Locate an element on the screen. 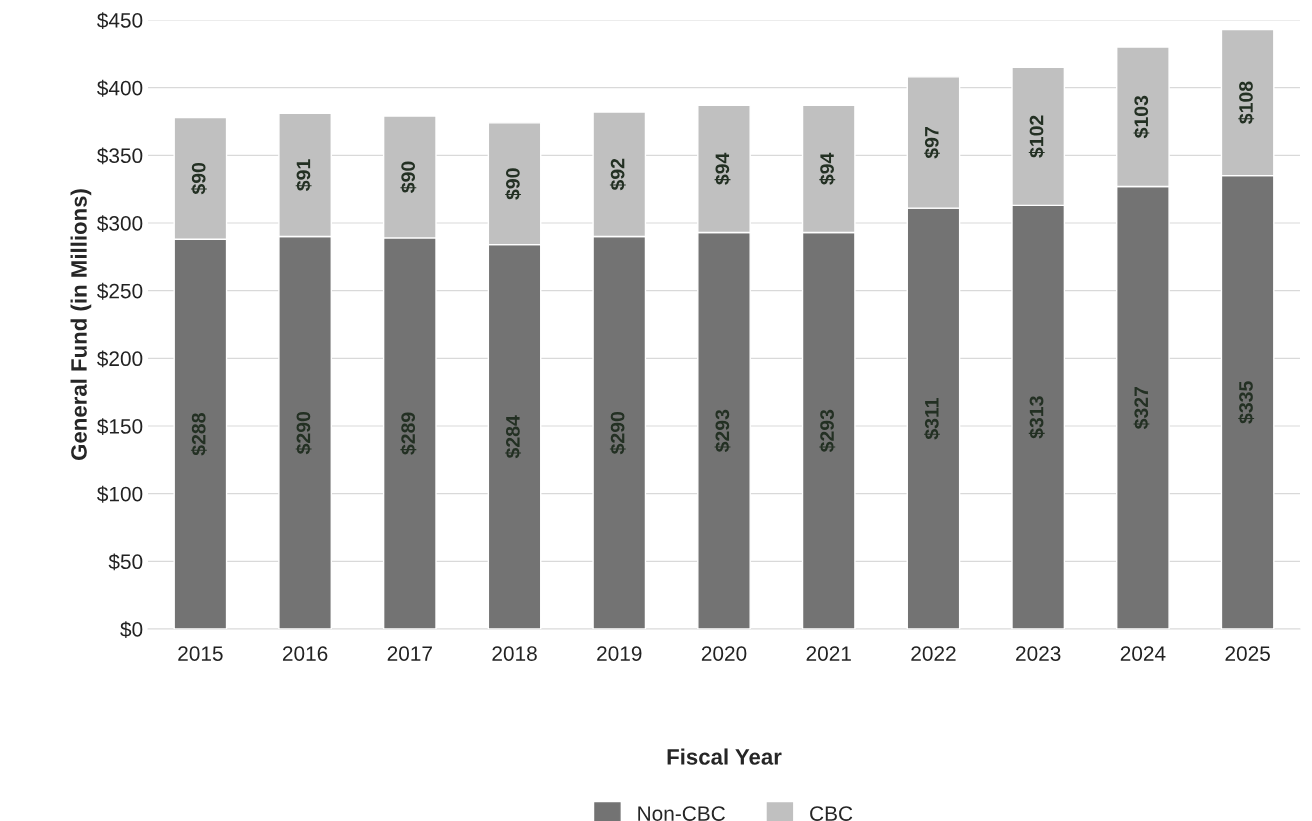 The image size is (1312, 821). data-label: $335 is located at coordinates (1246, 402).